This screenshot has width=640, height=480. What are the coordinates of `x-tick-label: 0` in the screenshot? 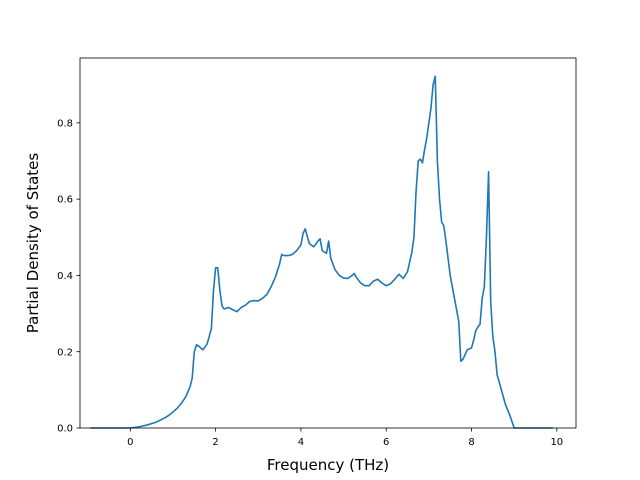 It's located at (130, 442).